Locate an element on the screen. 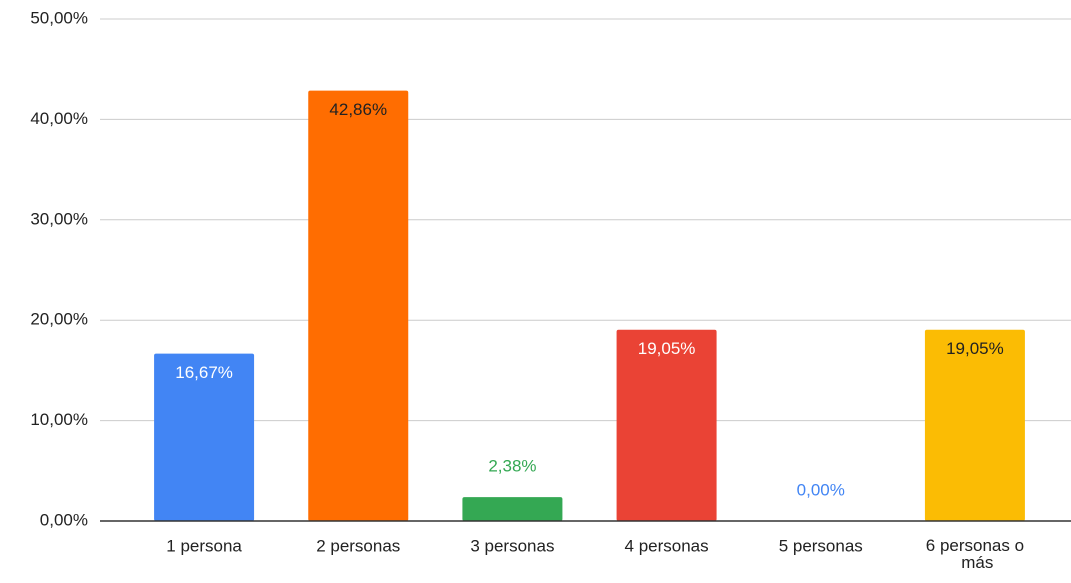  y-tick-label: 20,00% is located at coordinates (59, 319).